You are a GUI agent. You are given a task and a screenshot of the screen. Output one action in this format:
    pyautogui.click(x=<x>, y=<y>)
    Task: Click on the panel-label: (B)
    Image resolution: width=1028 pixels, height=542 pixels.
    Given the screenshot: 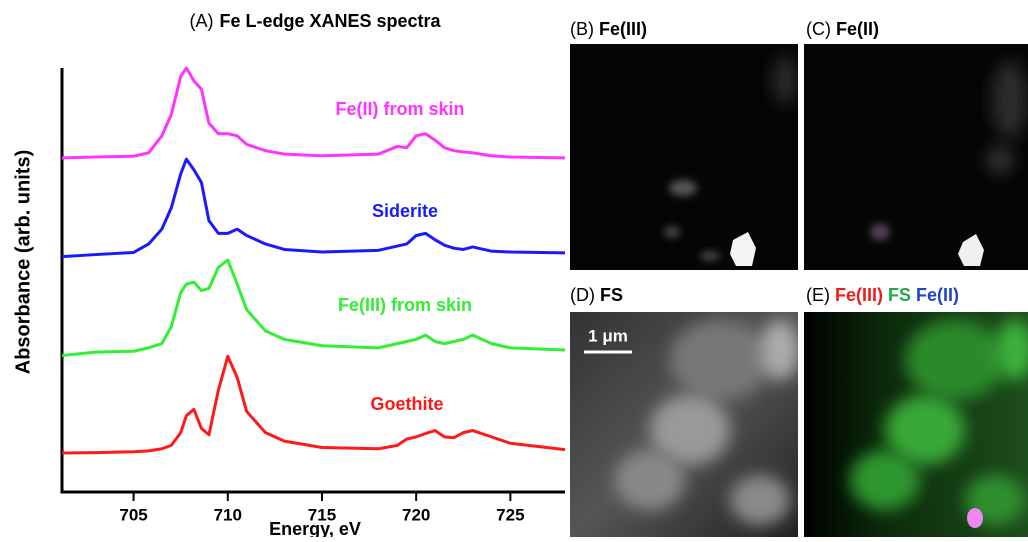 What is the action you would take?
    pyautogui.click(x=582, y=29)
    